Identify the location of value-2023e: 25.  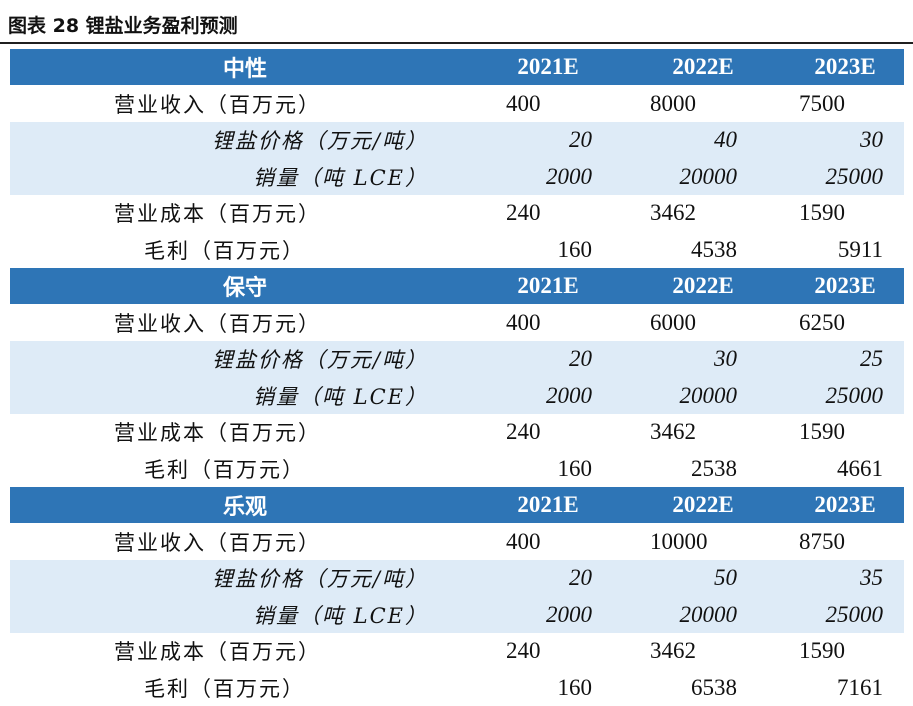
(871, 359).